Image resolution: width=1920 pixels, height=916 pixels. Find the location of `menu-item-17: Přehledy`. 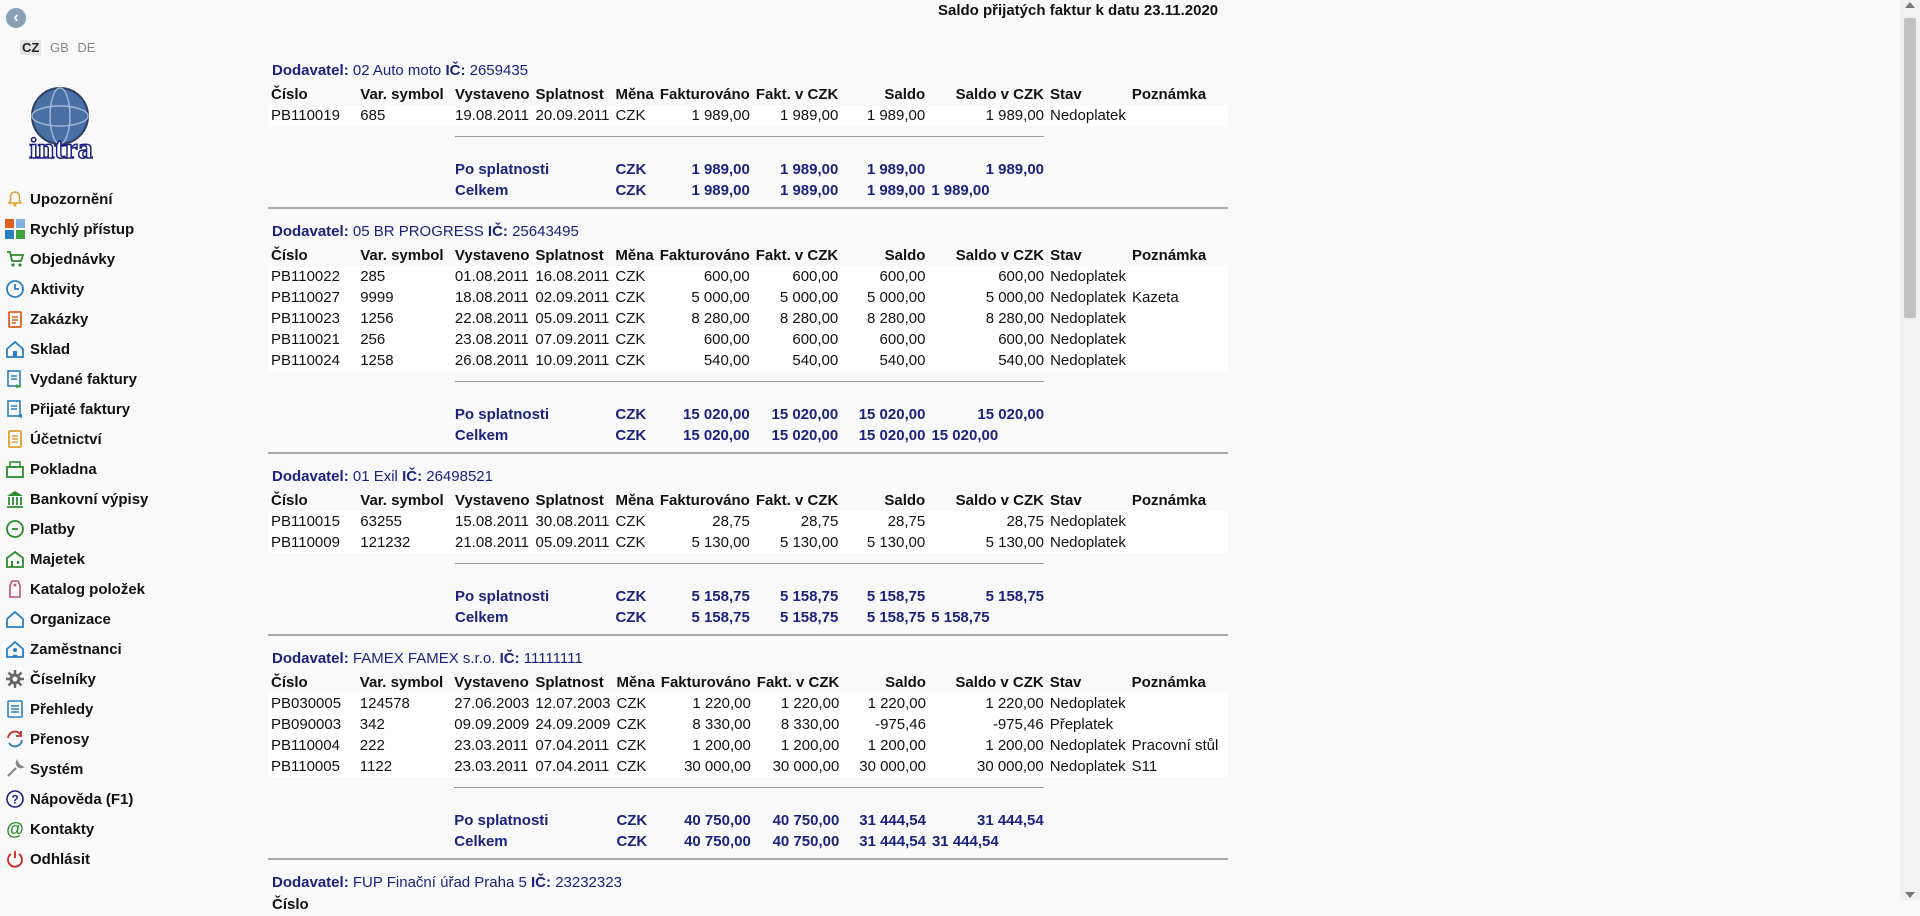

menu-item-17: Přehledy is located at coordinates (76, 709).